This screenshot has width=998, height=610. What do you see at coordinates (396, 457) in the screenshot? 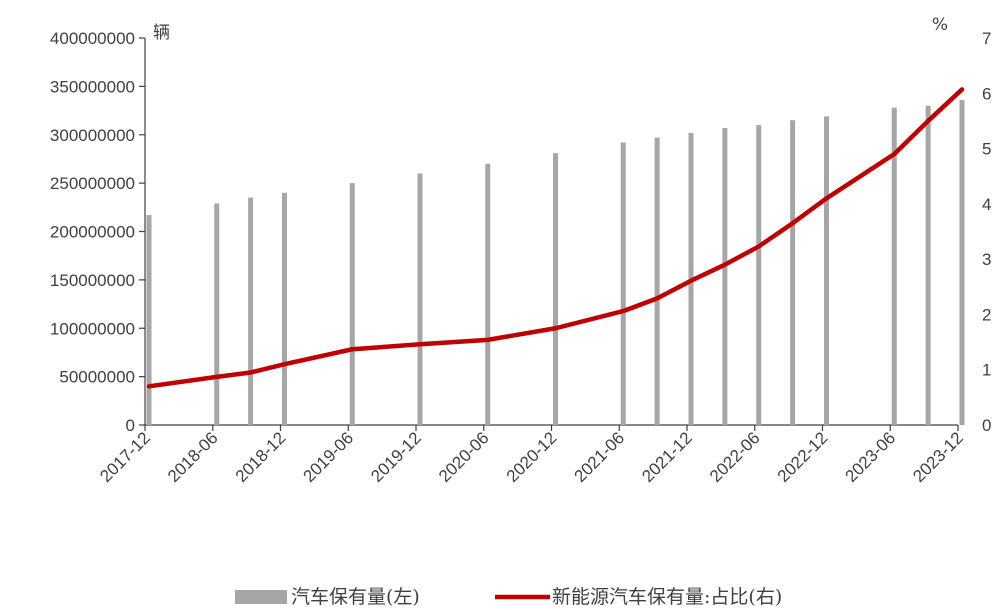
I see `x-tick-label: 2019-12` at bounding box center [396, 457].